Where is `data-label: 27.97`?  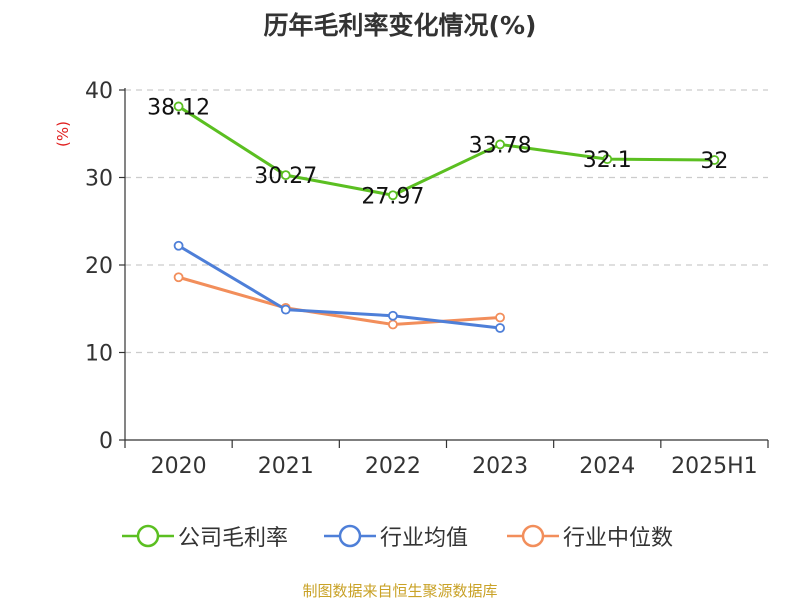
data-label: 27.97 is located at coordinates (392, 196).